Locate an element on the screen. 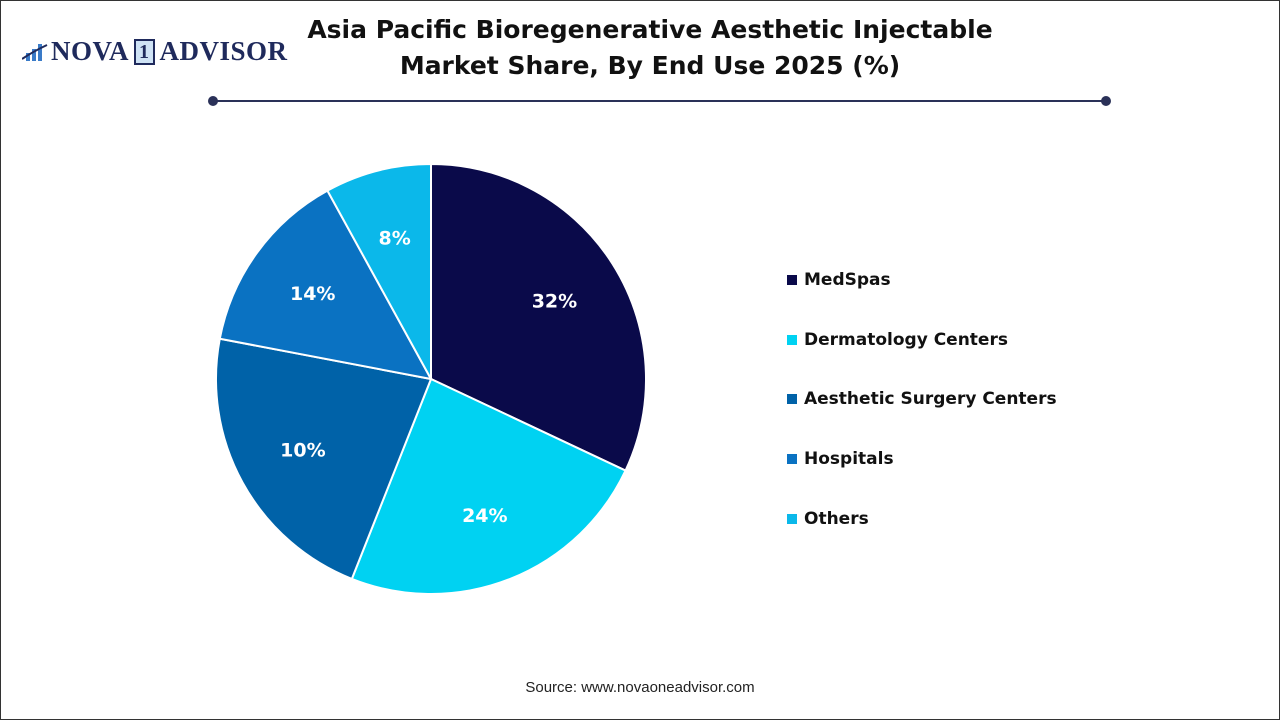 This screenshot has height=720, width=1280. pie-slice-aesthetic-surgery-centers is located at coordinates (324, 459).